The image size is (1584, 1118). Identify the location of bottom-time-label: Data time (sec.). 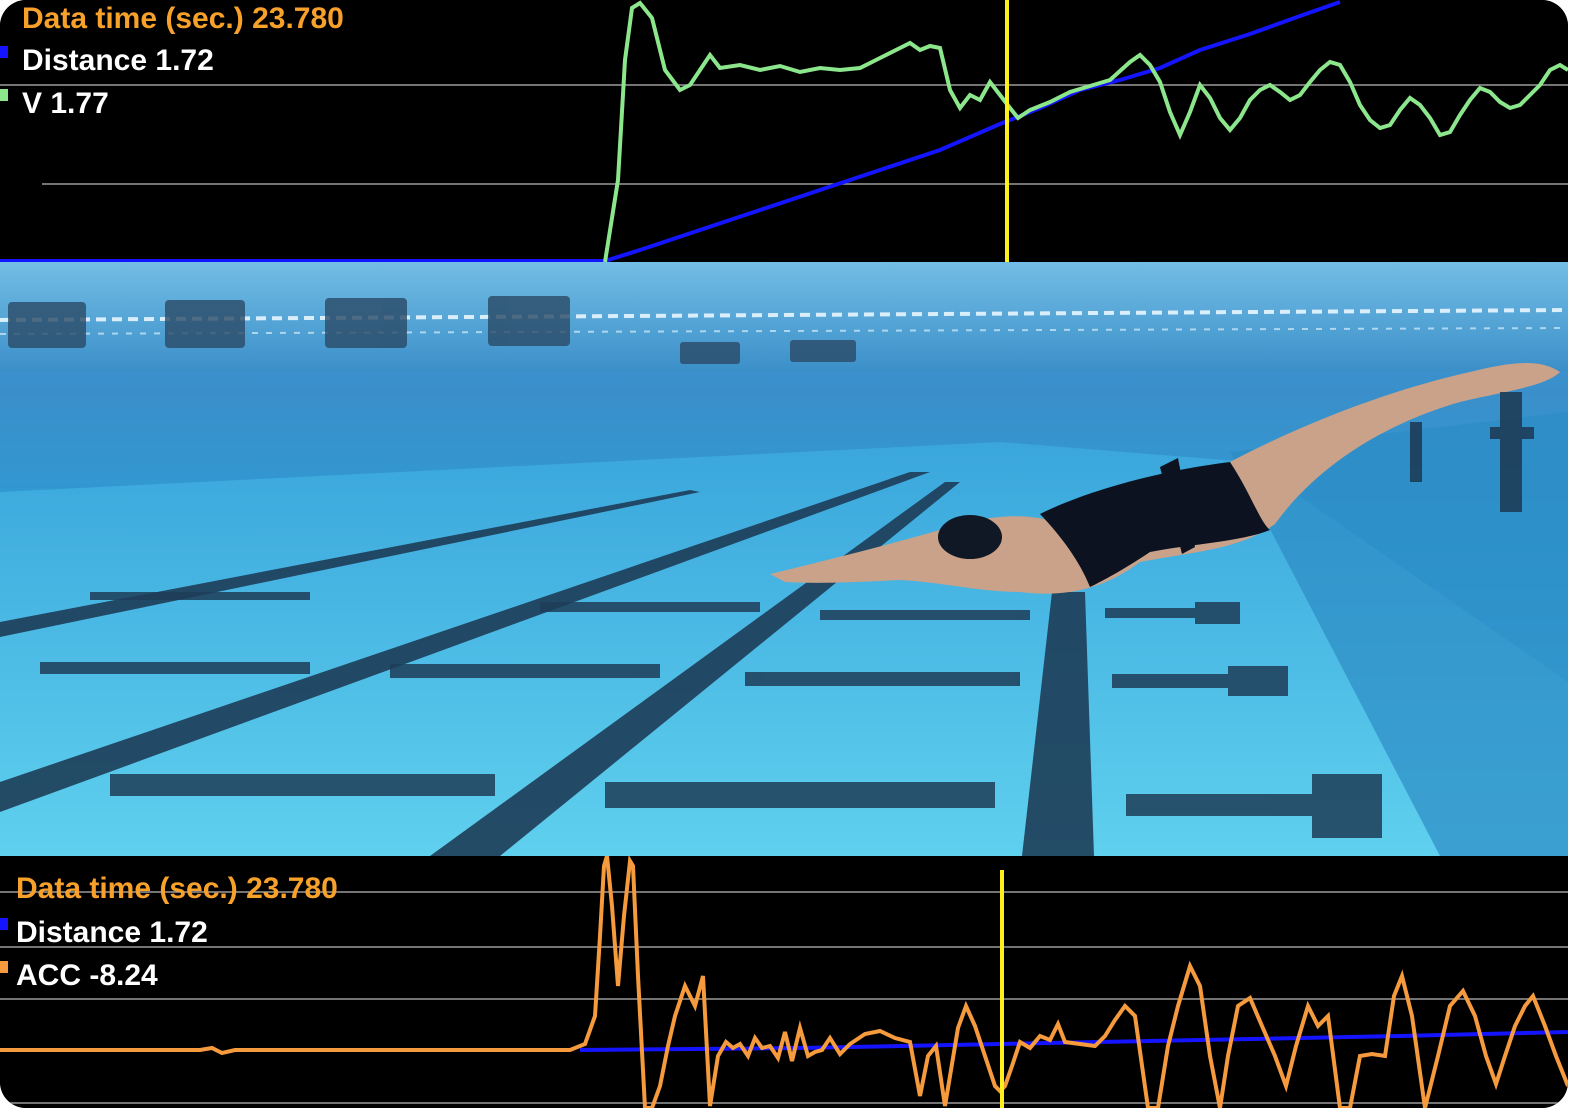
(127, 888).